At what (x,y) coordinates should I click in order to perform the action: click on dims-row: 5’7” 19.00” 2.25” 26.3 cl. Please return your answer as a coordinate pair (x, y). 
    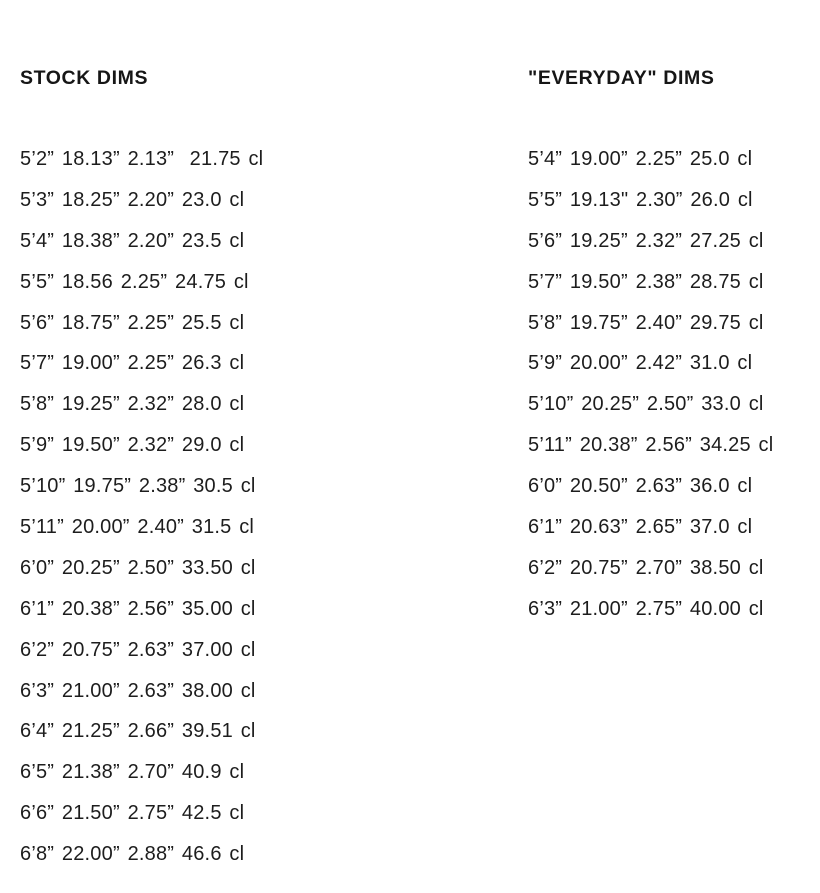
    Looking at the image, I should click on (132, 363).